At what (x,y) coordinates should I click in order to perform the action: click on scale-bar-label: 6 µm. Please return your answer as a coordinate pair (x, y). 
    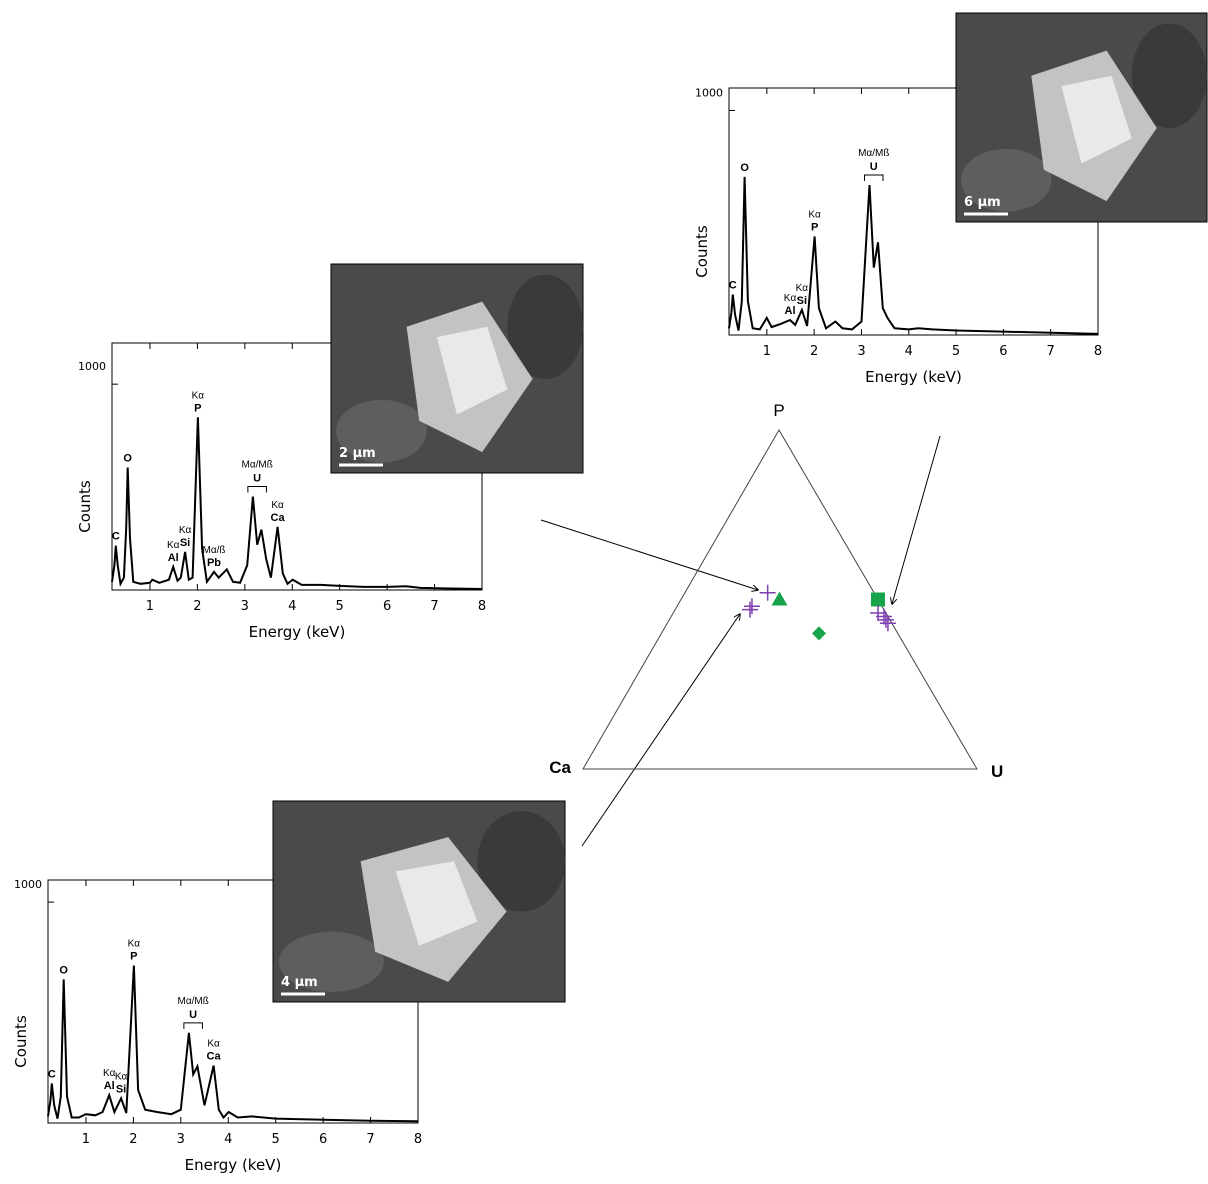
    Looking at the image, I should click on (982, 202).